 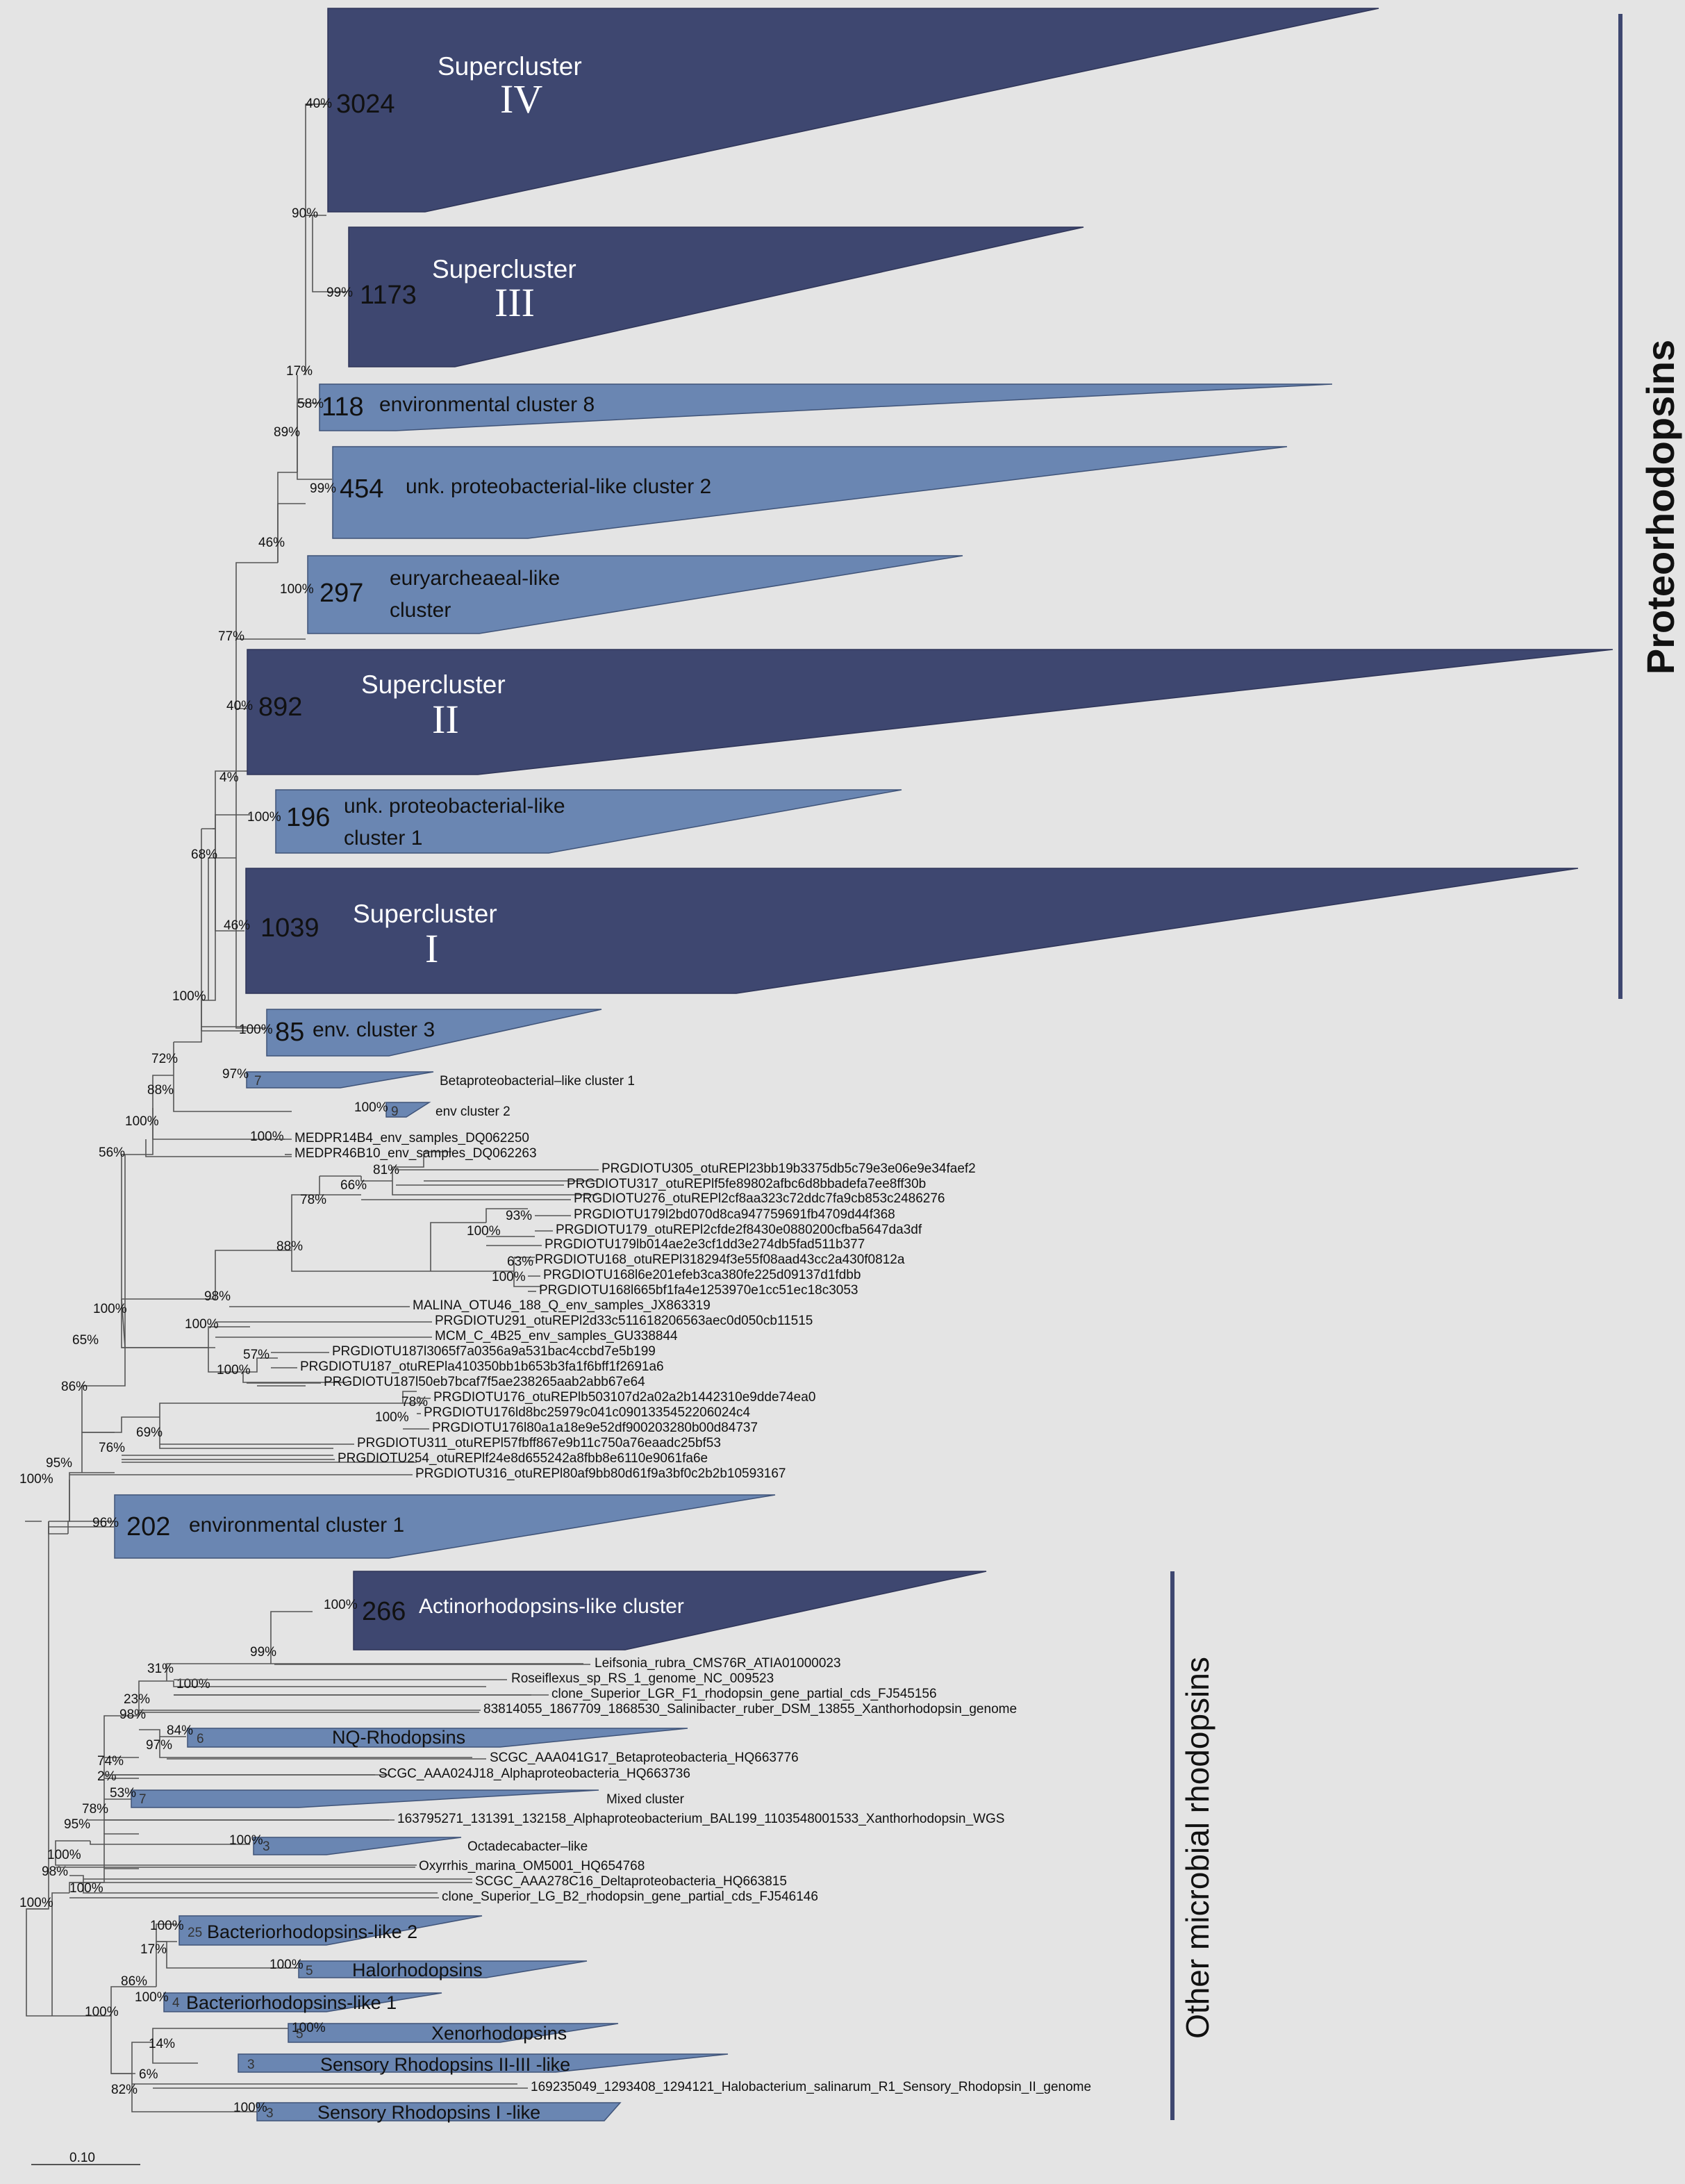 I want to click on clade-label: Betaproteobacterial–like cluster 1, so click(x=537, y=1082).